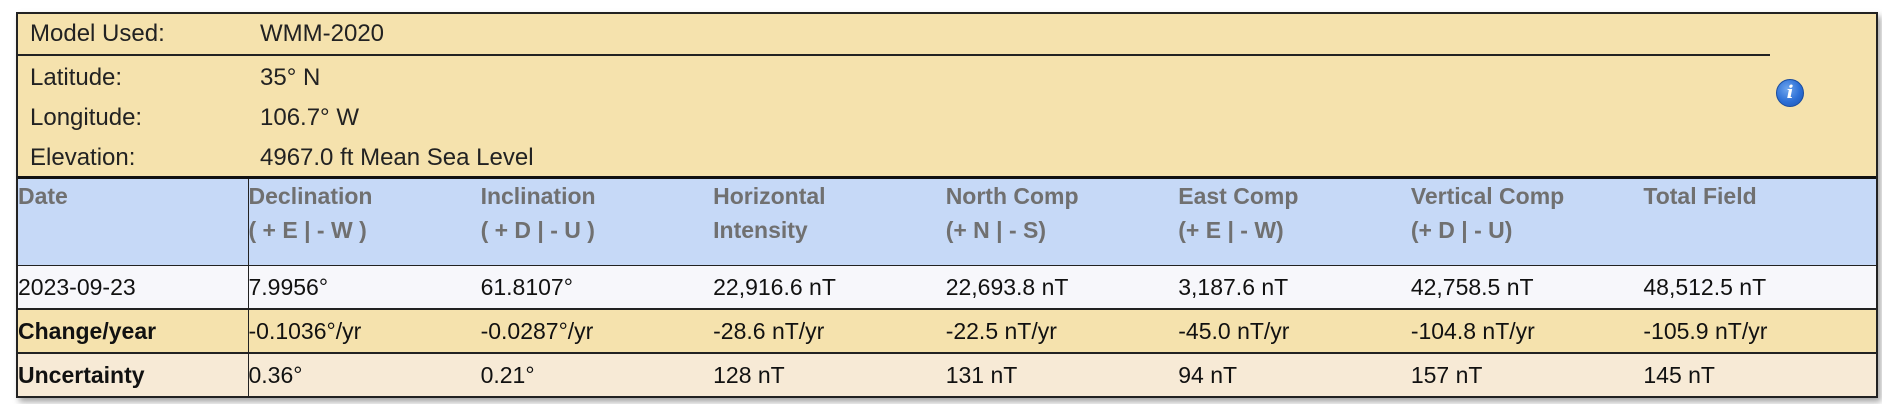 The image size is (1882, 404). What do you see at coordinates (1487, 196) in the screenshot?
I see `header-vertical-label: Vertical Comp` at bounding box center [1487, 196].